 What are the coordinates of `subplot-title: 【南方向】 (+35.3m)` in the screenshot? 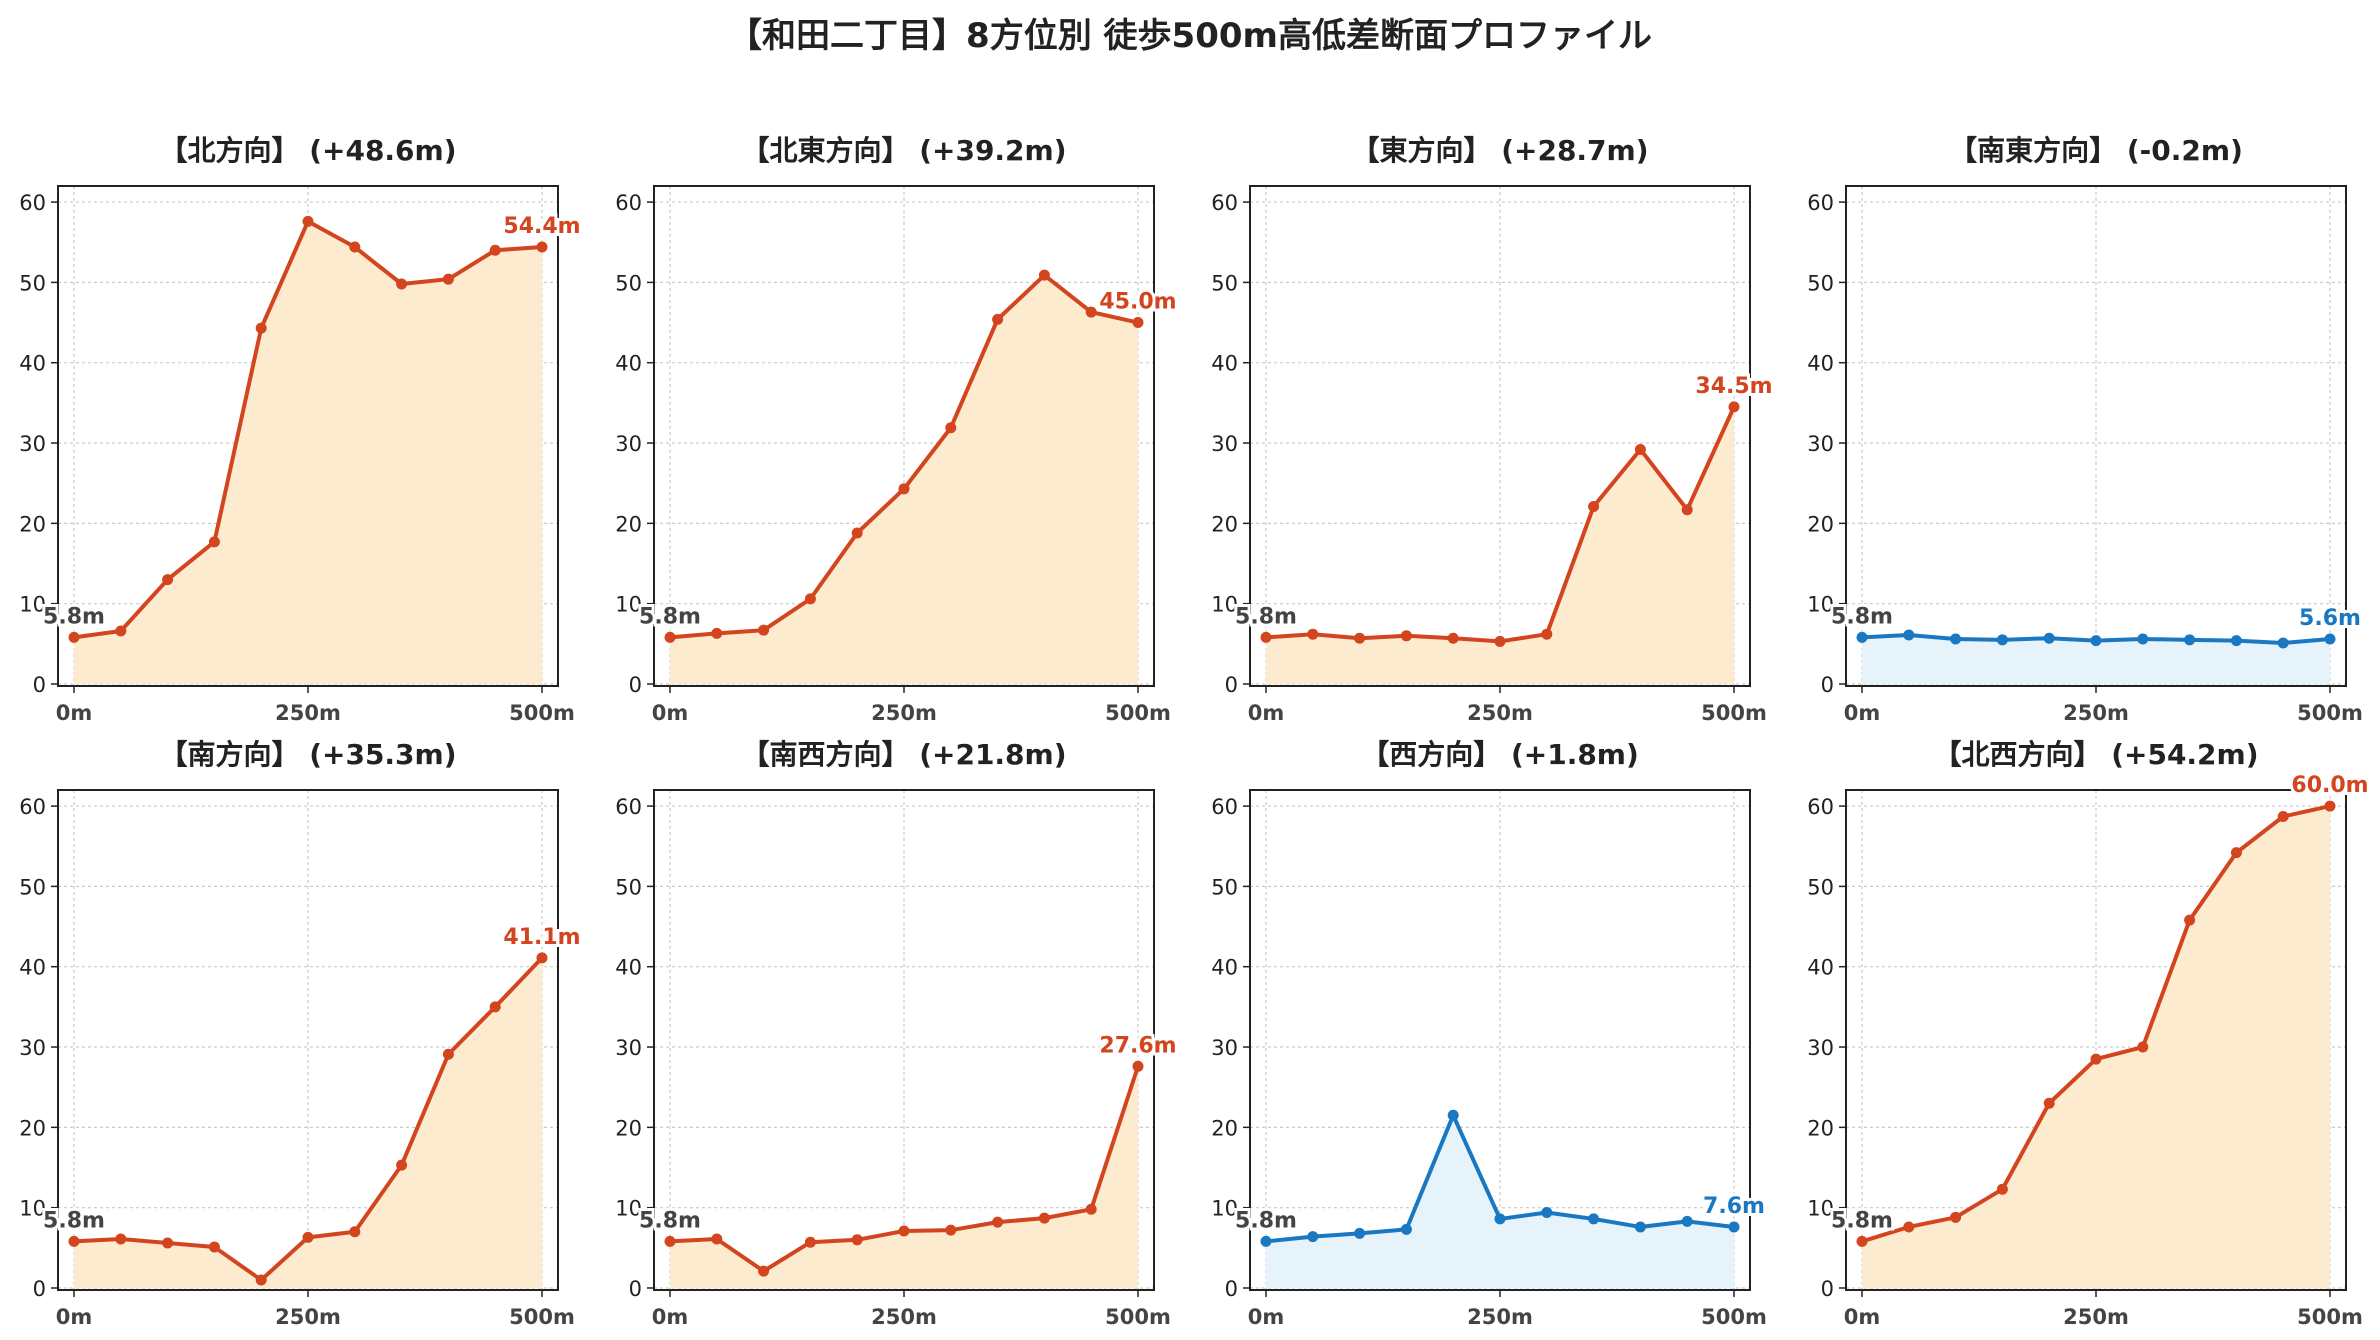 It's located at (307, 754).